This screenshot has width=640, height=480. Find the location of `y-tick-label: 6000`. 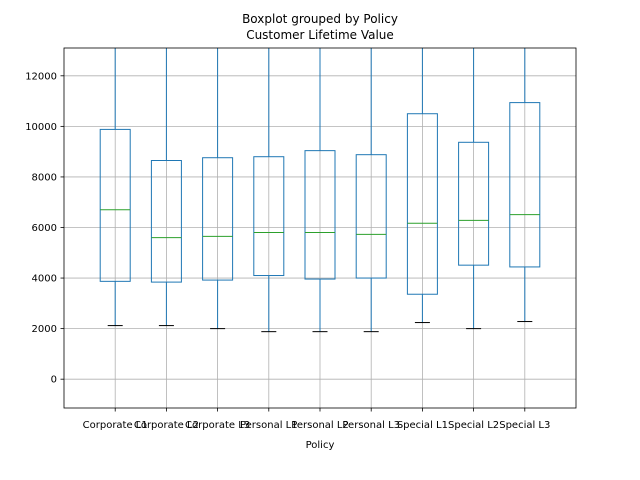

y-tick-label: 6000 is located at coordinates (44, 228).